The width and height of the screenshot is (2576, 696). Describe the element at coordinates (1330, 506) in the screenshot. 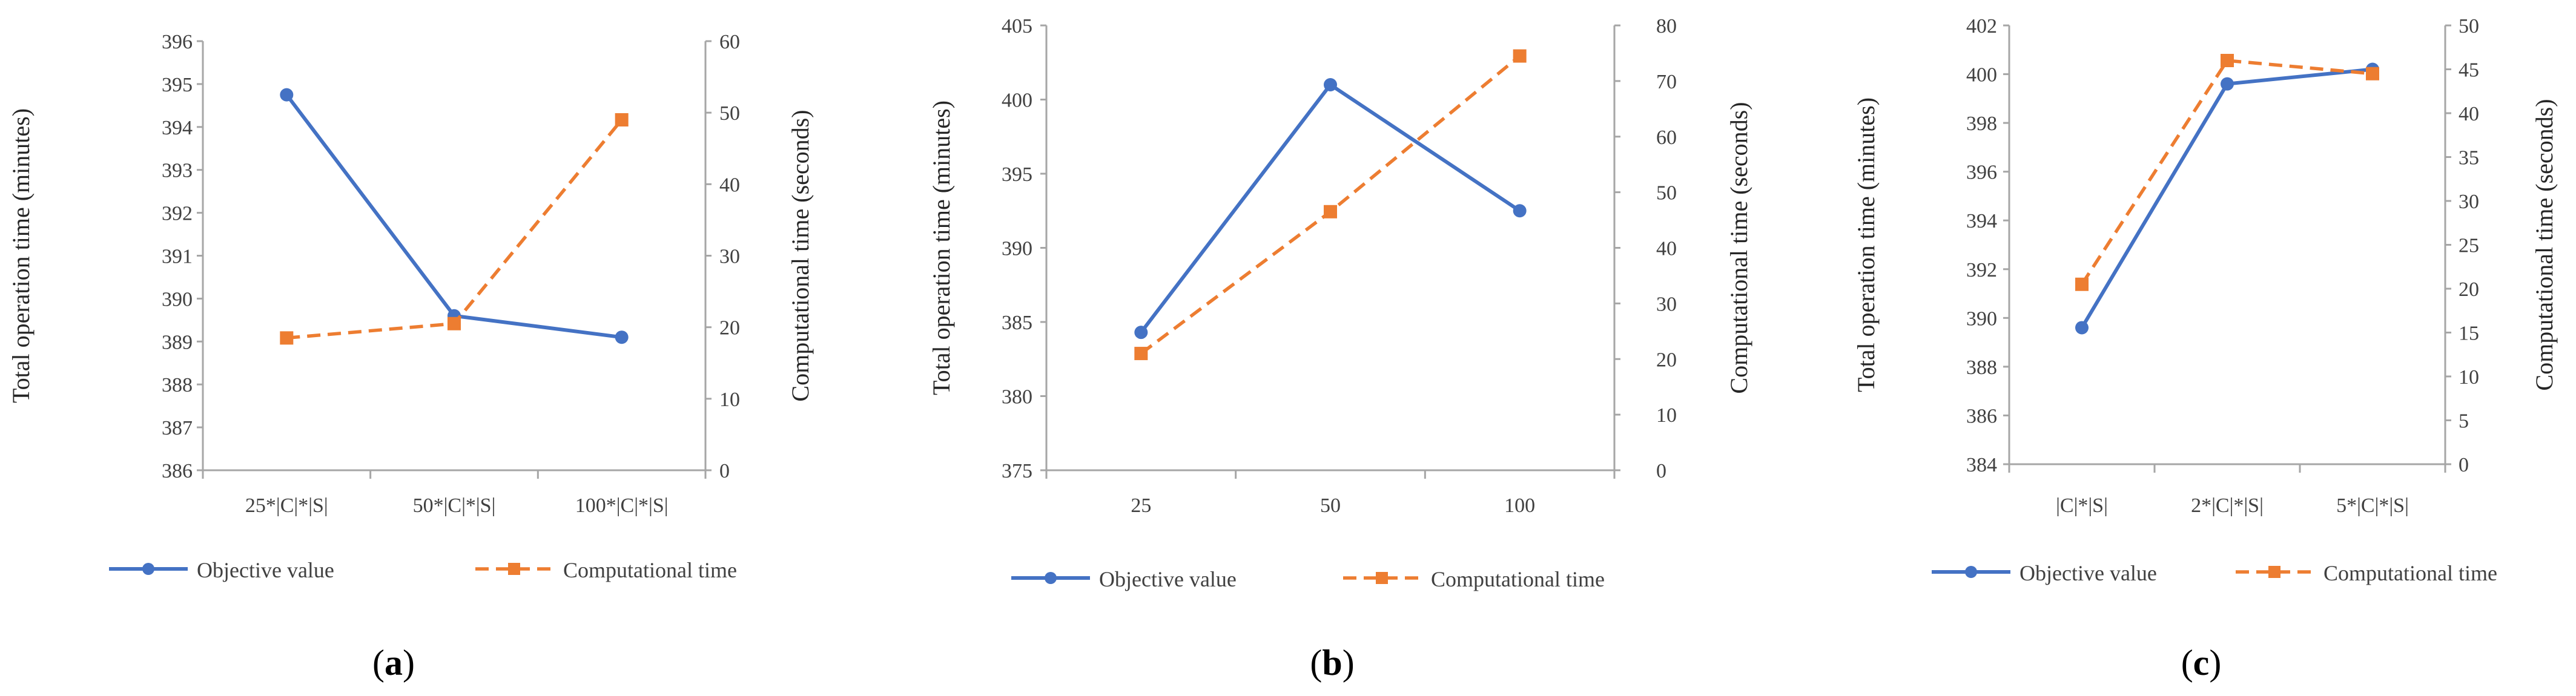

I see `x-category-label: 50` at that location.